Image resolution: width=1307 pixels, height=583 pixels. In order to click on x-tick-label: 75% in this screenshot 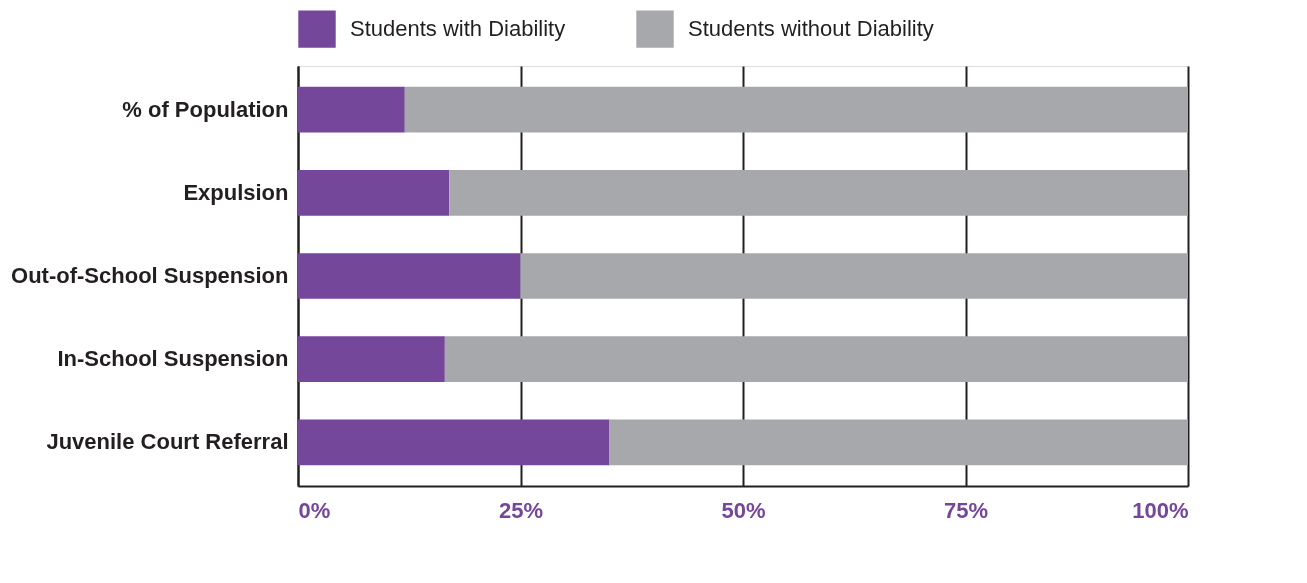, I will do `click(966, 510)`.